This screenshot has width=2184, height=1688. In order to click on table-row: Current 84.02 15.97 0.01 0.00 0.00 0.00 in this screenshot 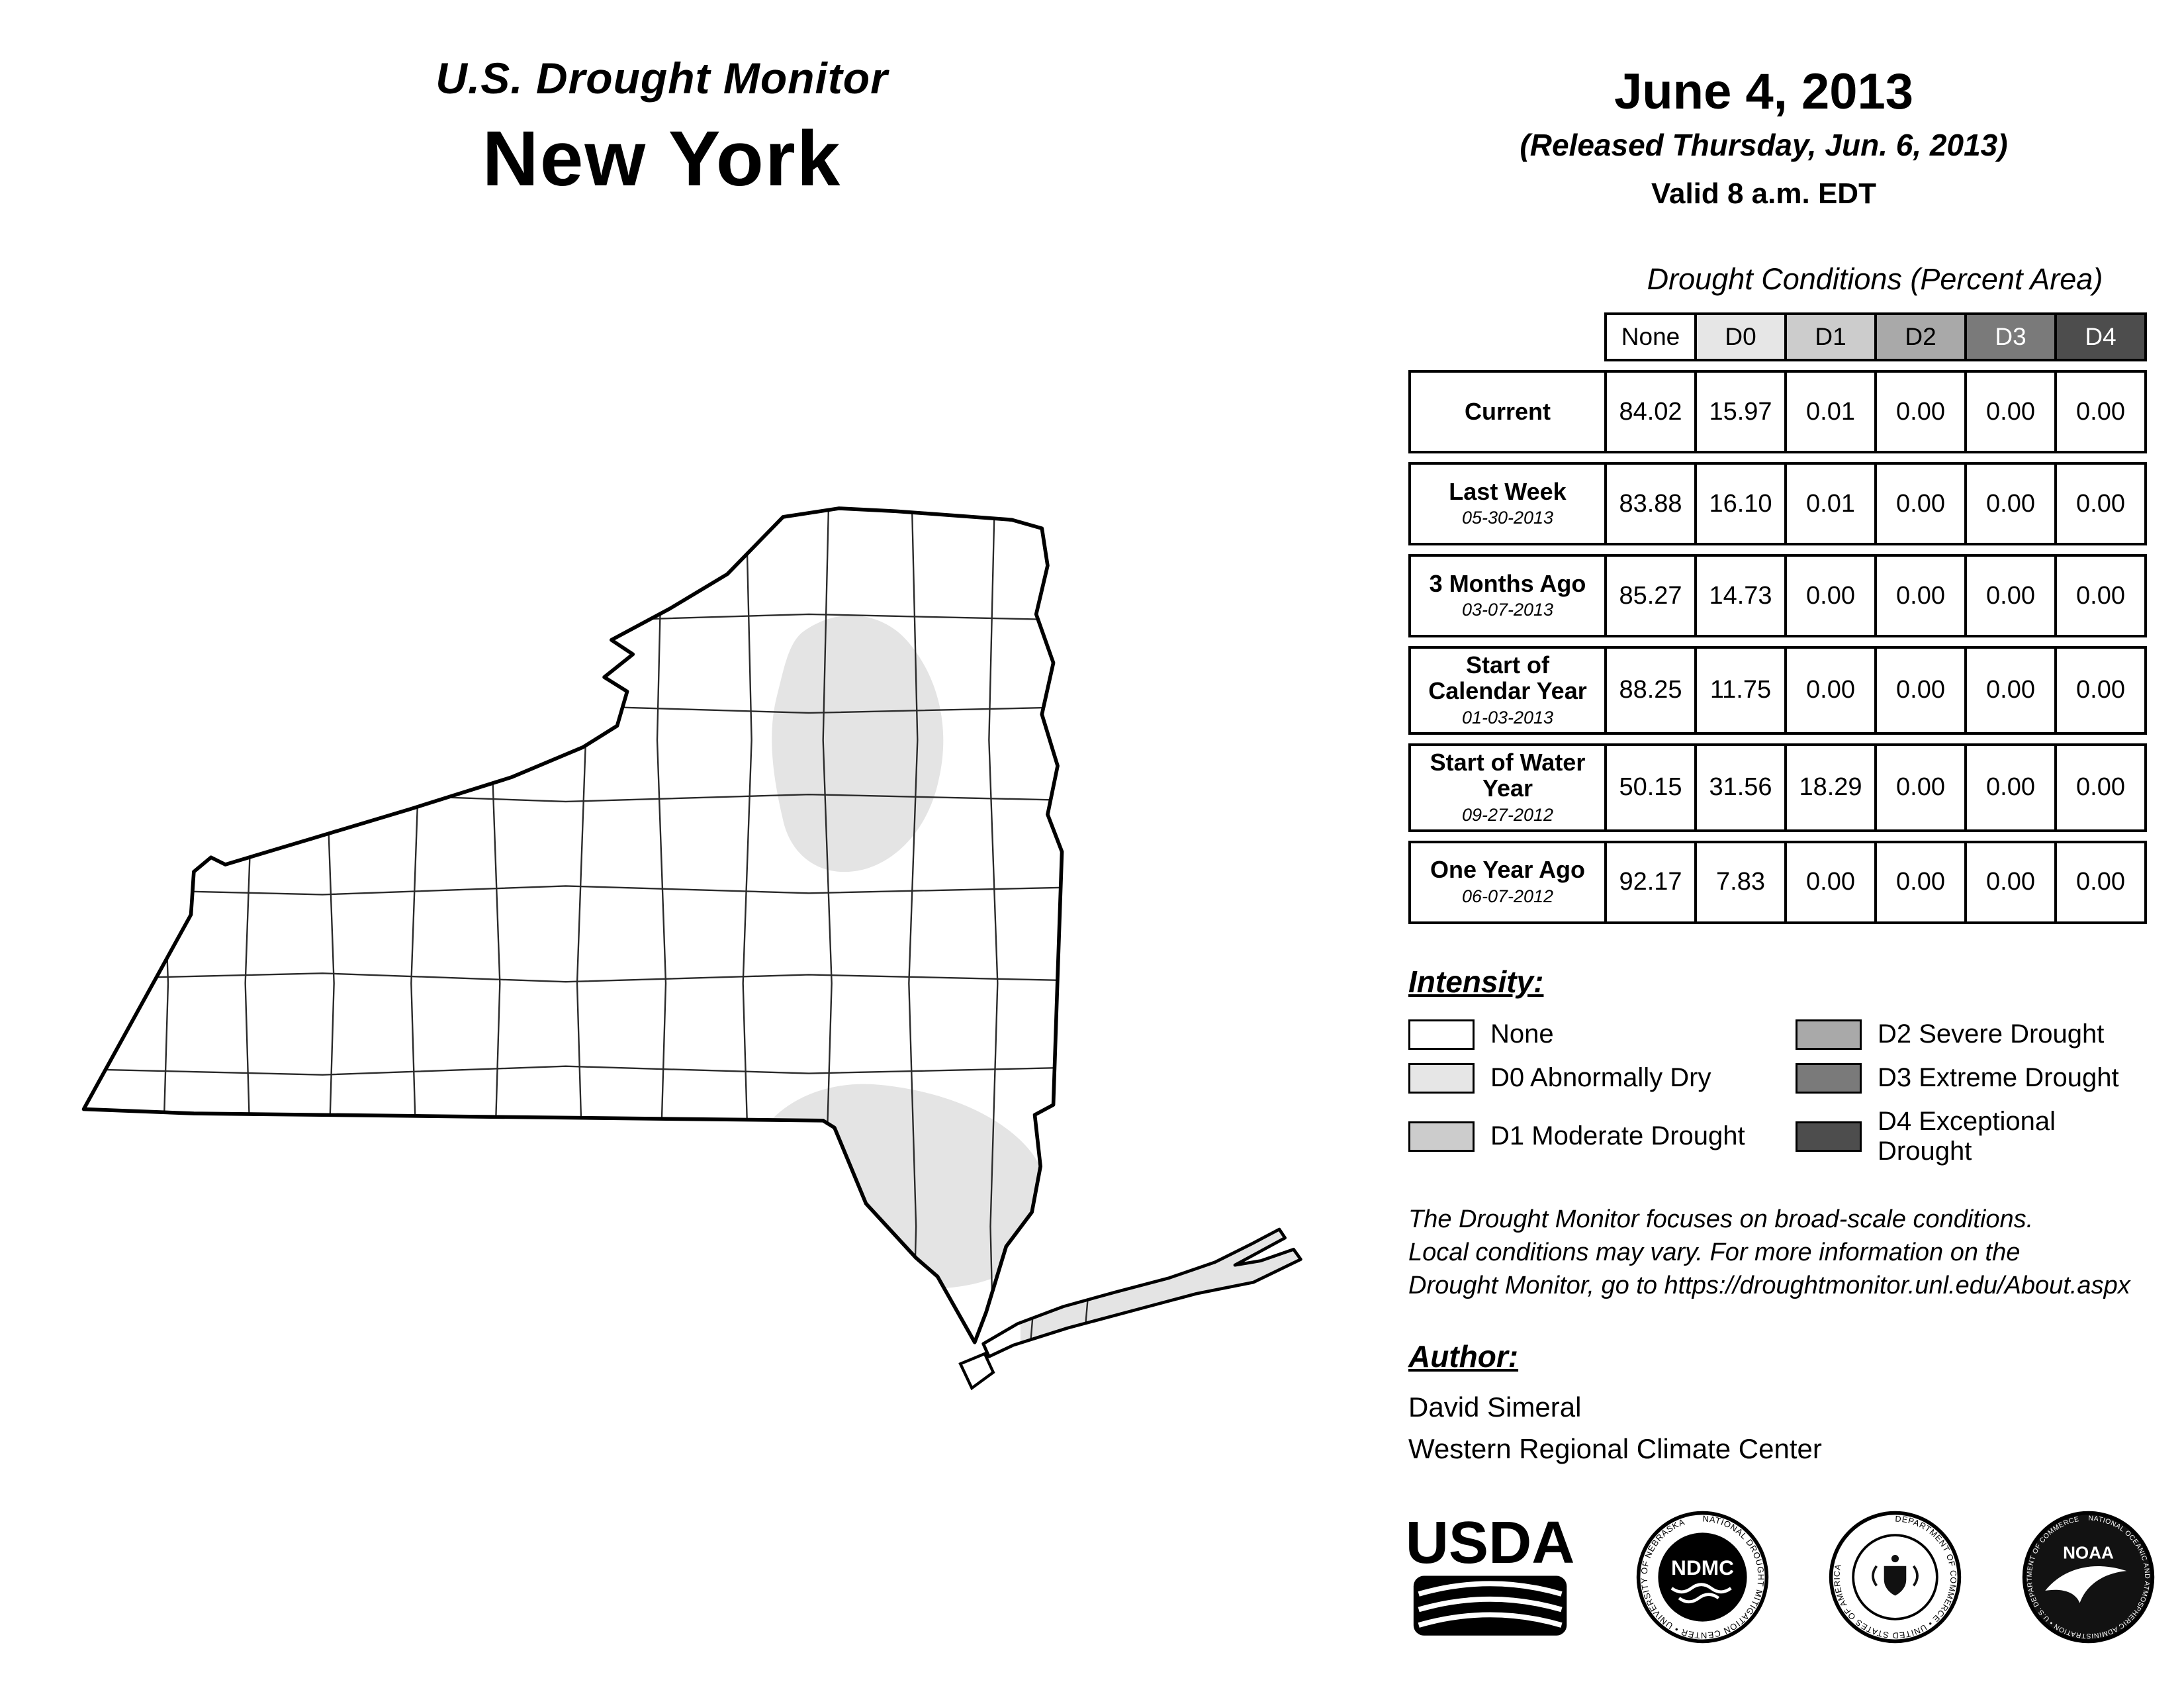, I will do `click(1789, 411)`.